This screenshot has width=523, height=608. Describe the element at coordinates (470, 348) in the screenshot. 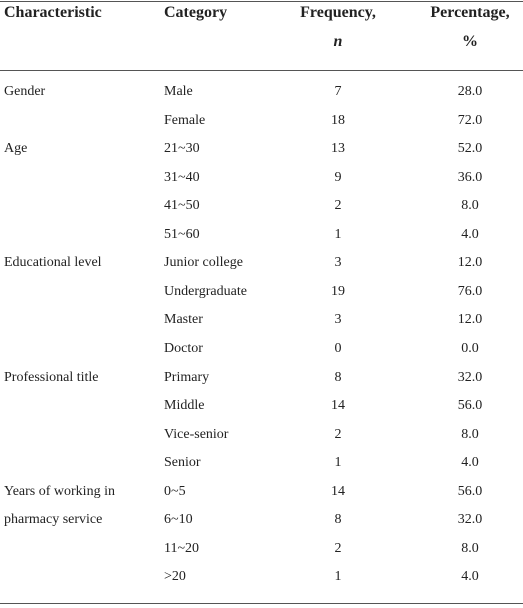

I see `percentage: 0.0` at that location.